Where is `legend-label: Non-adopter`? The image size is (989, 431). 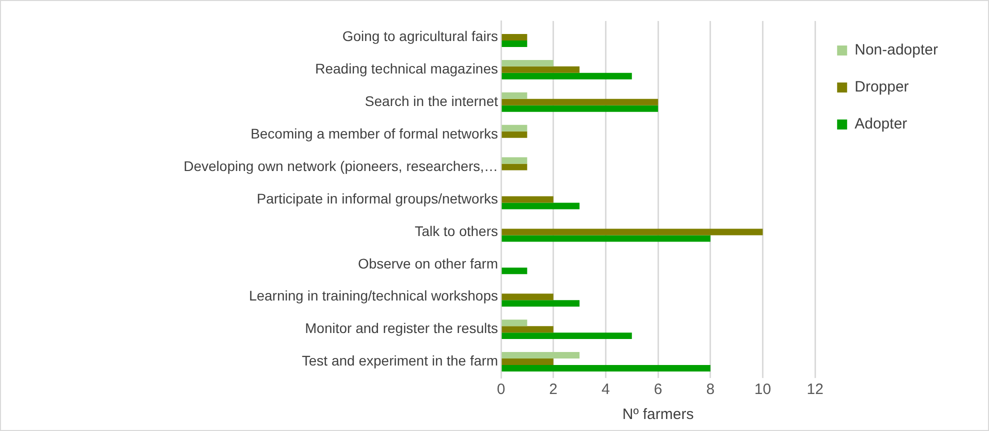
legend-label: Non-adopter is located at coordinates (896, 50).